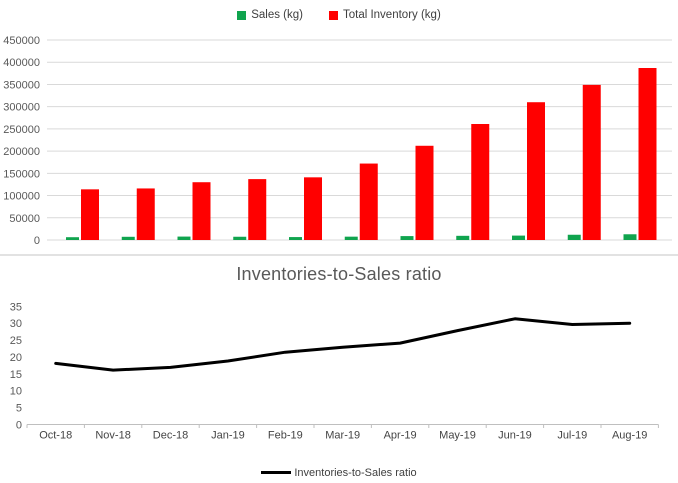 The height and width of the screenshot is (483, 678). I want to click on y-axis-label: 250000, so click(21, 130).